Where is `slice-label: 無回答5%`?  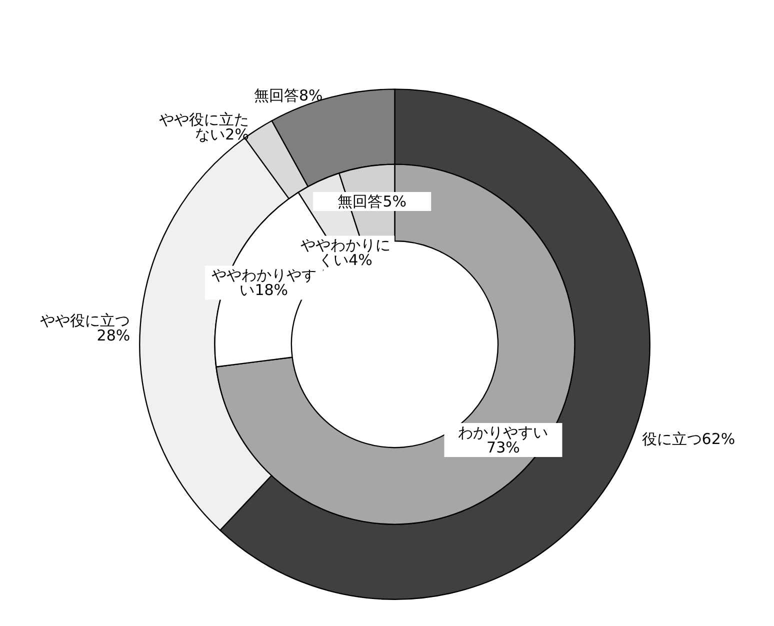
slice-label: 無回答5% is located at coordinates (372, 201).